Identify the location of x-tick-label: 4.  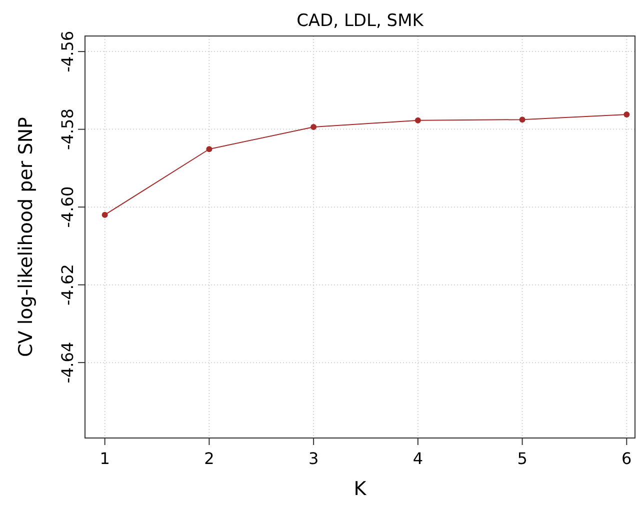
(418, 458).